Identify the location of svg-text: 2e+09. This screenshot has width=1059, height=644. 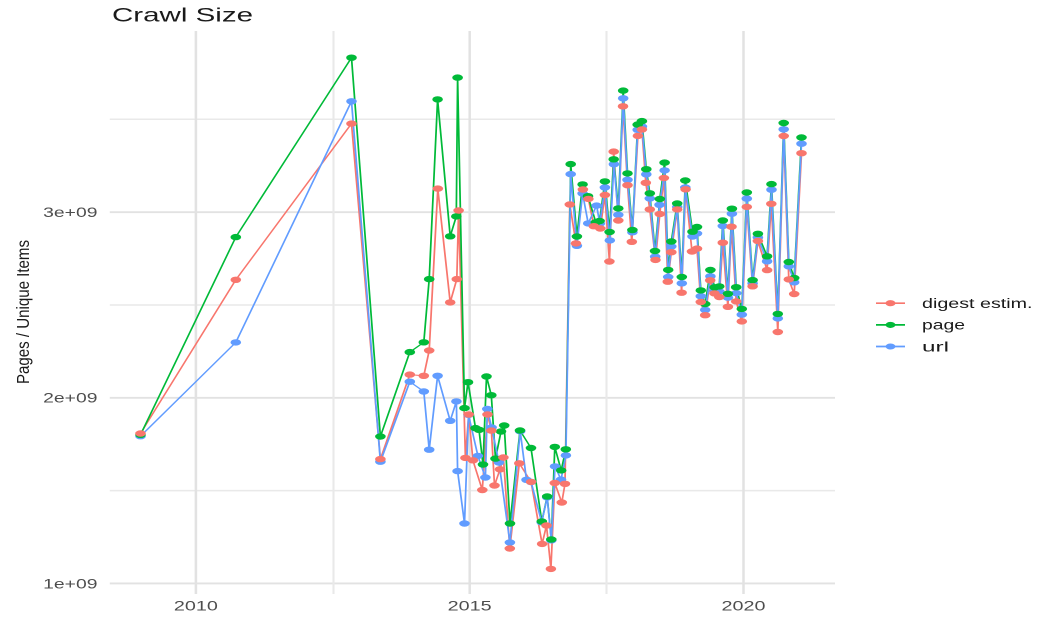
(70, 398).